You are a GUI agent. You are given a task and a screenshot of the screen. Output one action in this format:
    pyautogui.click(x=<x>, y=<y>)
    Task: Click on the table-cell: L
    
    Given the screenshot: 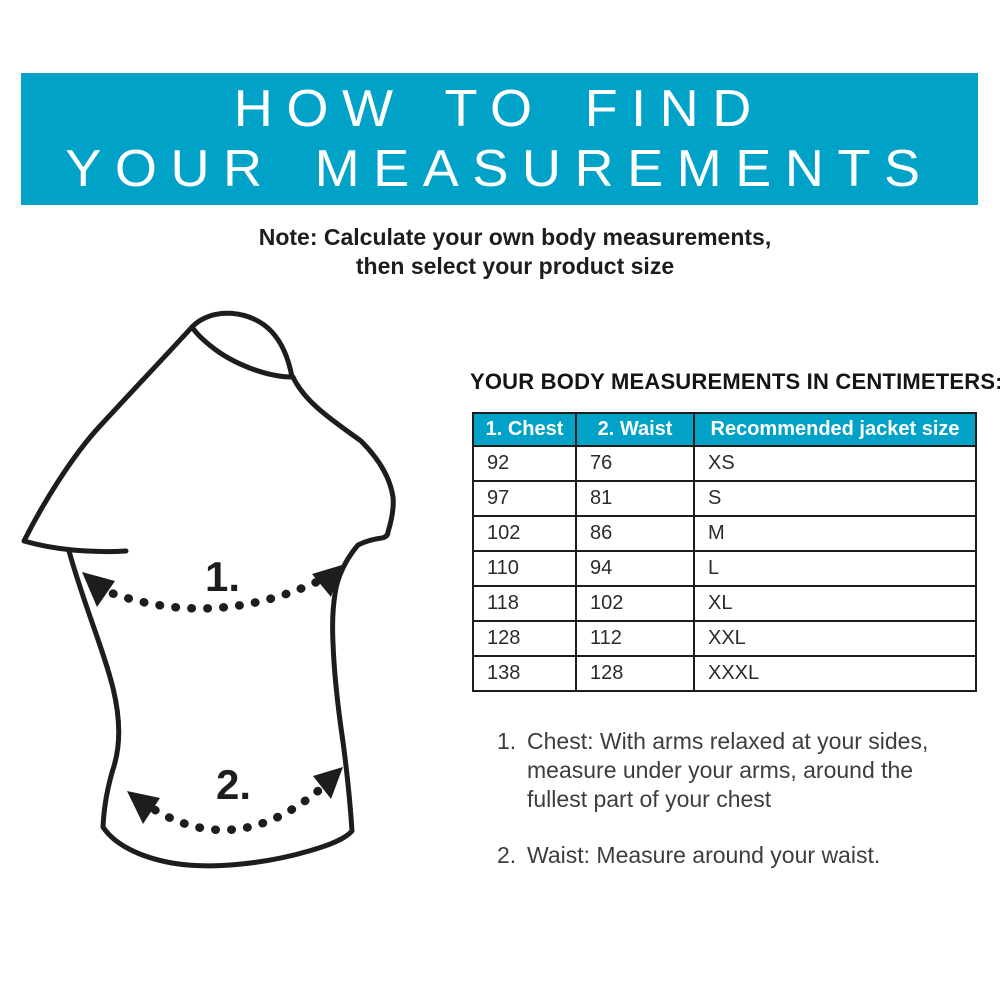 What is the action you would take?
    pyautogui.click(x=835, y=568)
    